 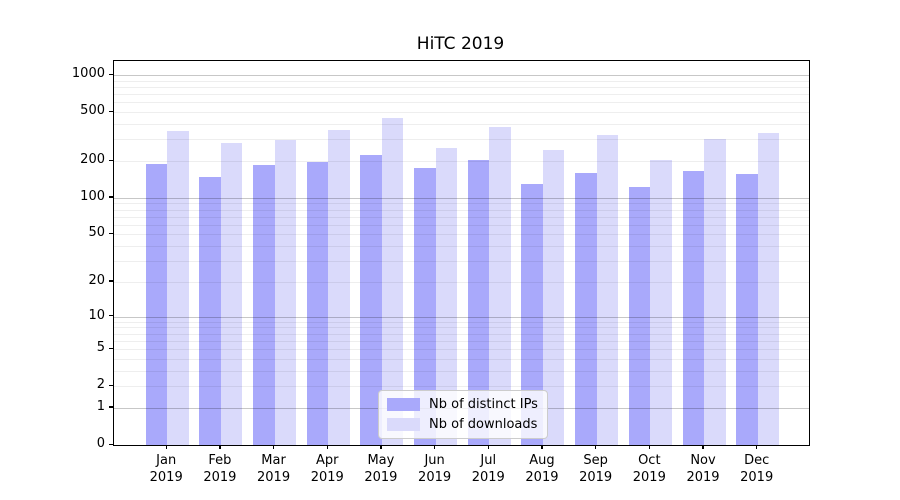 I want to click on legend: Nb of distinct IPs Nb of downloads, so click(x=463, y=414).